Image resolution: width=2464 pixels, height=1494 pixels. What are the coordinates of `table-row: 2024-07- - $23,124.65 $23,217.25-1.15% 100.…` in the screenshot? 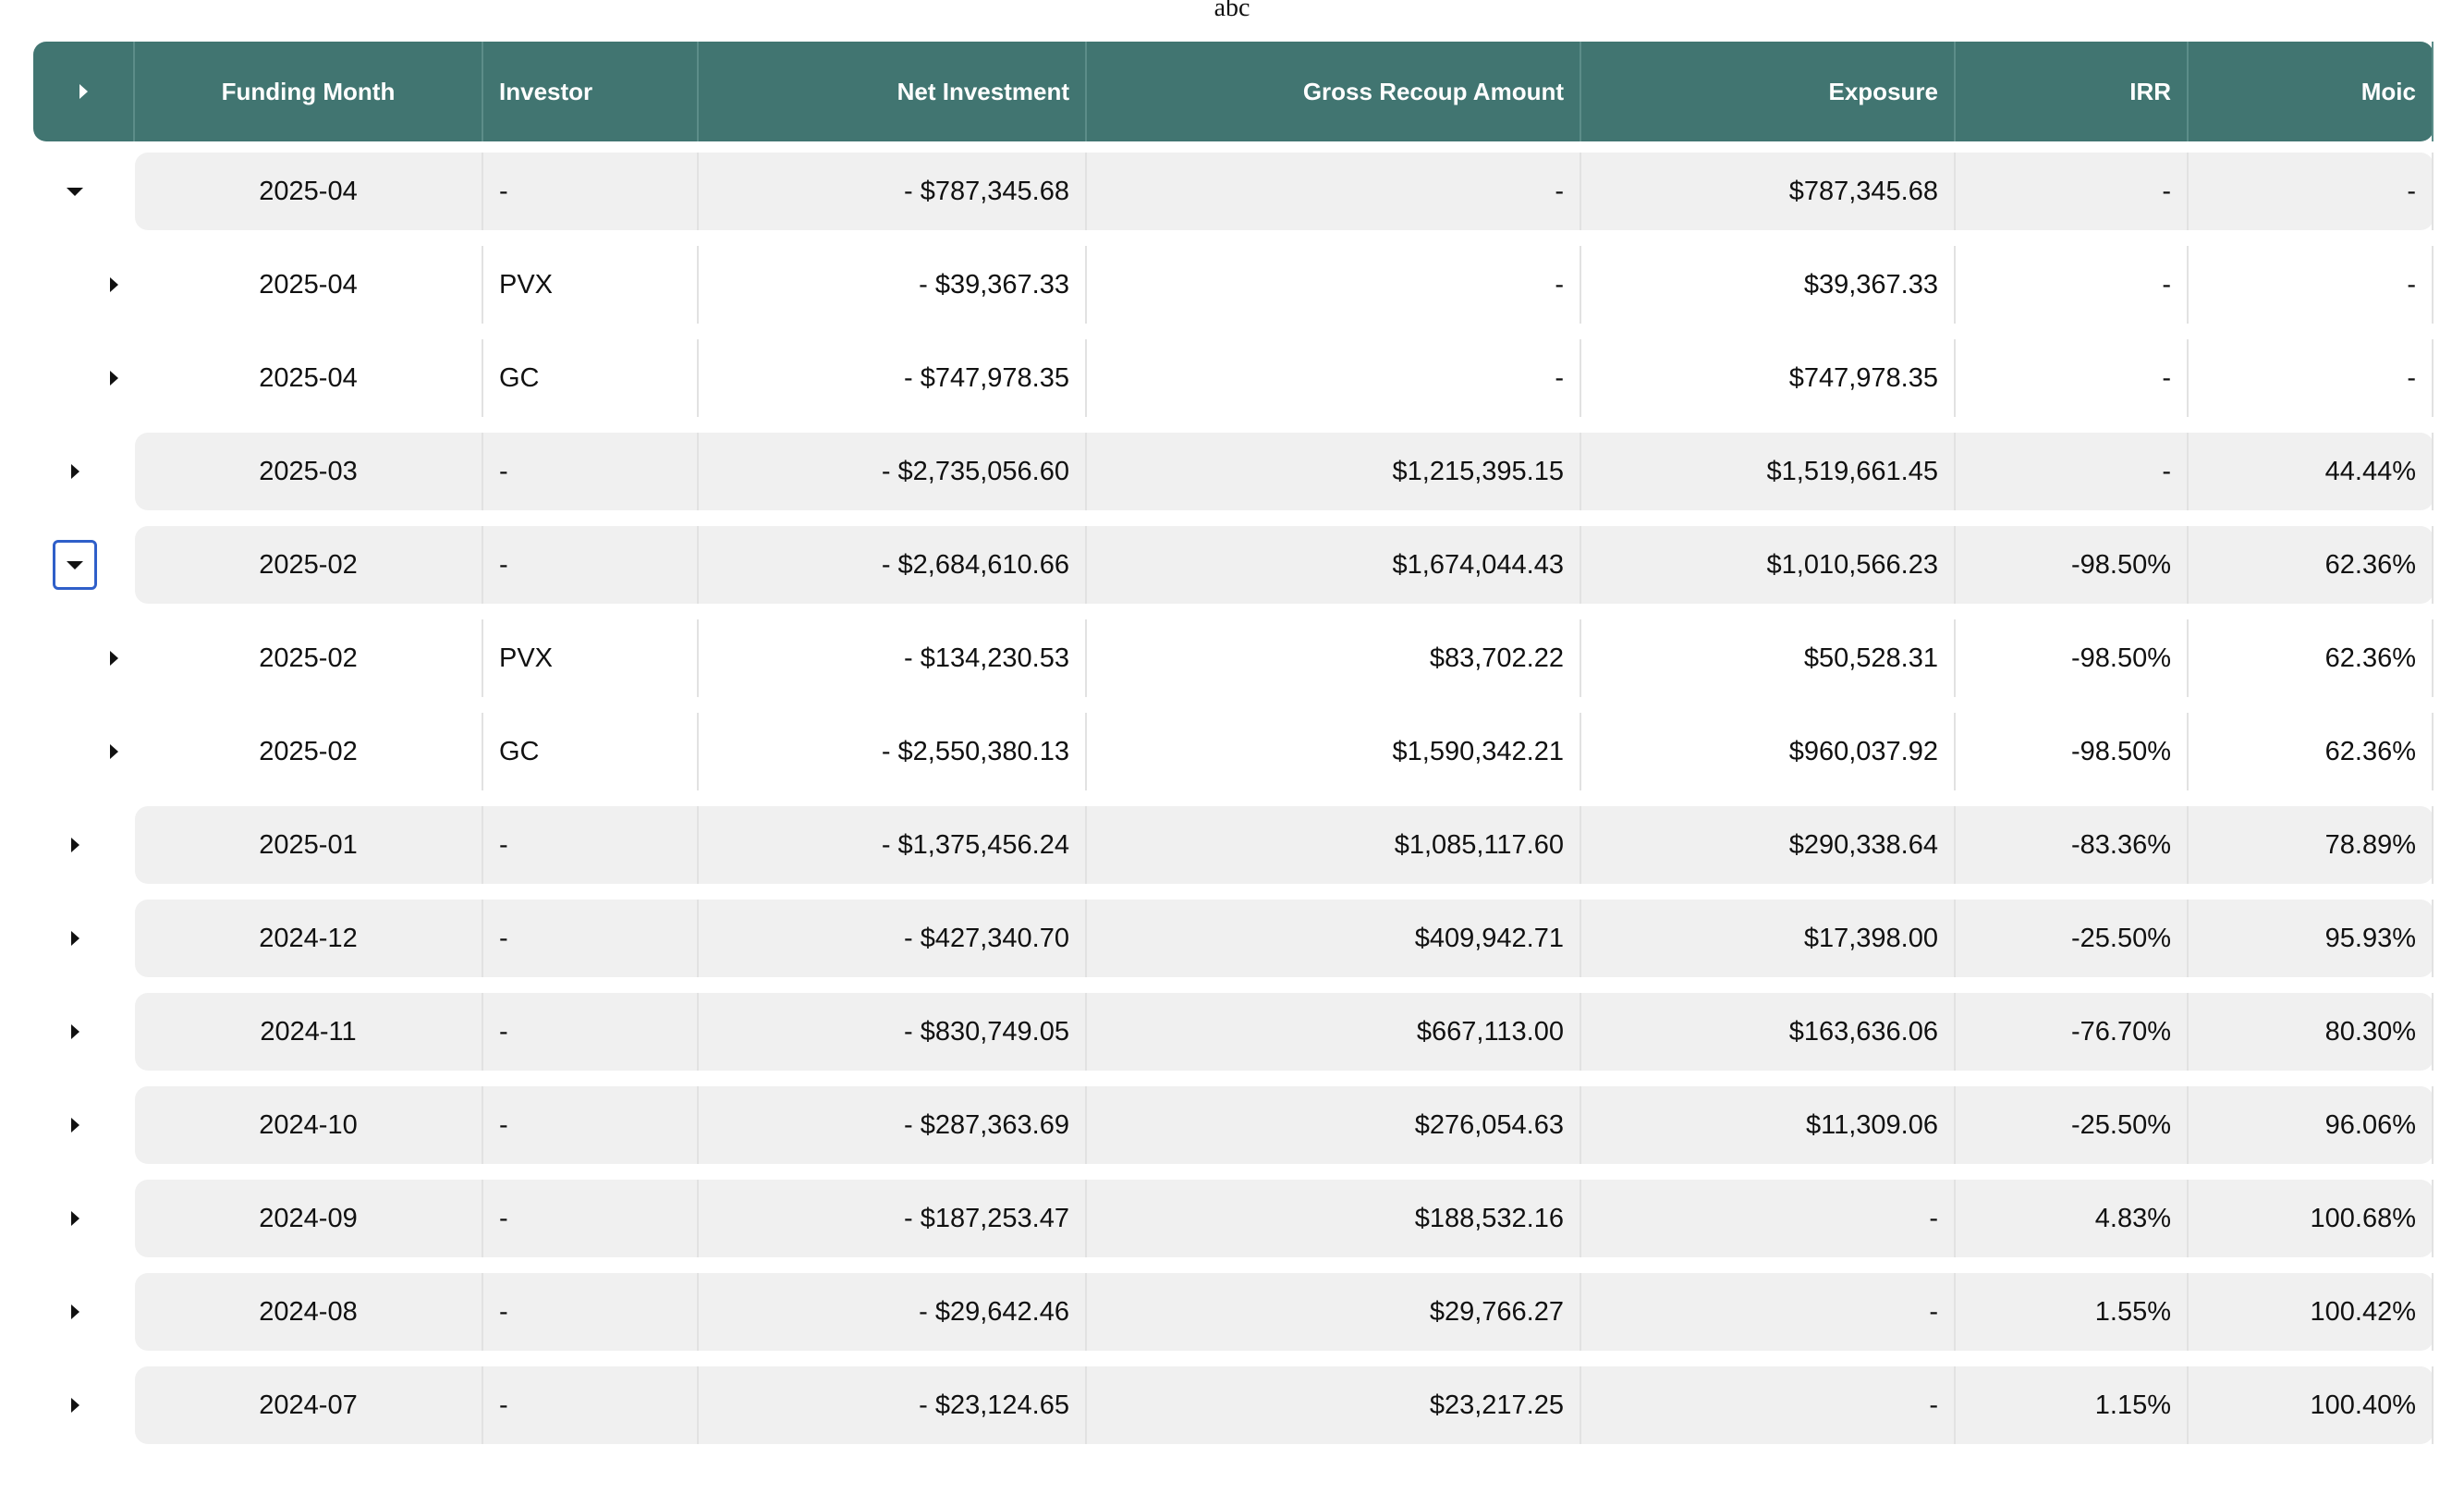 It's located at (1233, 1405).